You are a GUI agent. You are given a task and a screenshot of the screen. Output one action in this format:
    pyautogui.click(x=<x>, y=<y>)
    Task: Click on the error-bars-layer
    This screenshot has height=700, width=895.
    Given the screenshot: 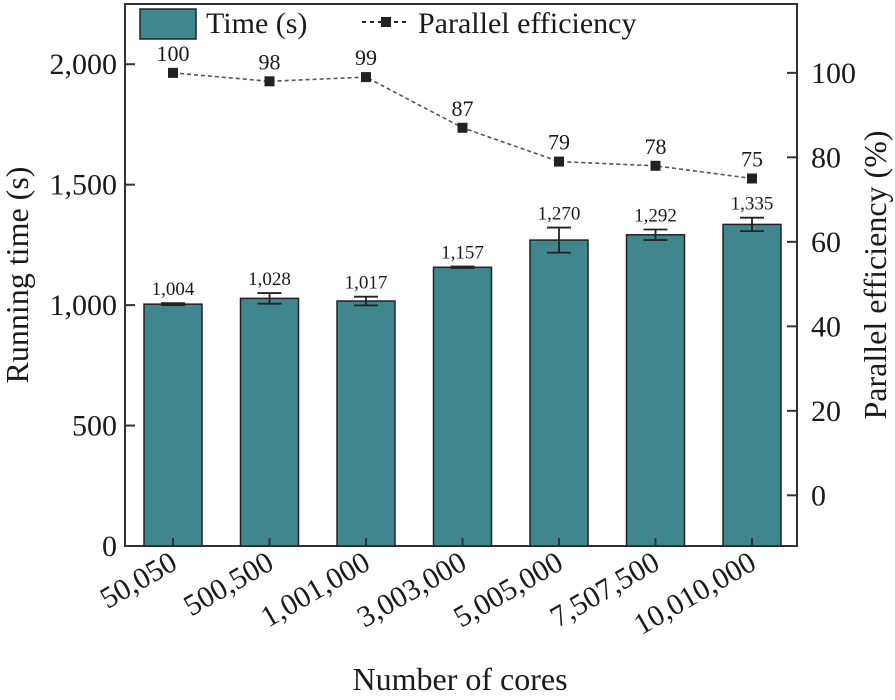 What is the action you would take?
    pyautogui.click(x=462, y=261)
    